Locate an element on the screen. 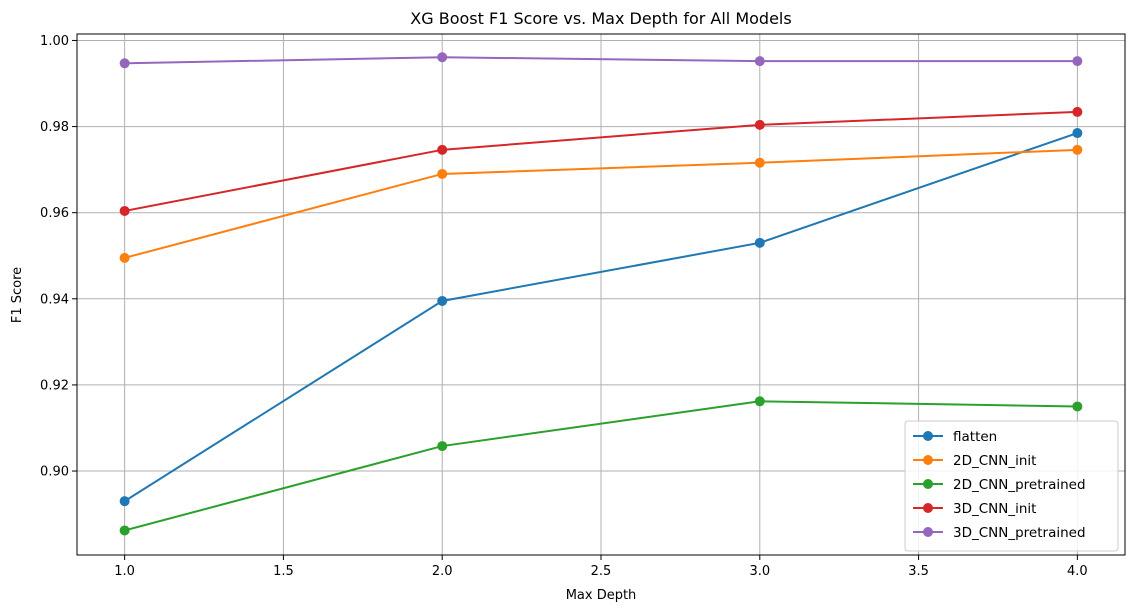 The width and height of the screenshot is (1131, 607). x-tick-label: 1.5 is located at coordinates (283, 571).